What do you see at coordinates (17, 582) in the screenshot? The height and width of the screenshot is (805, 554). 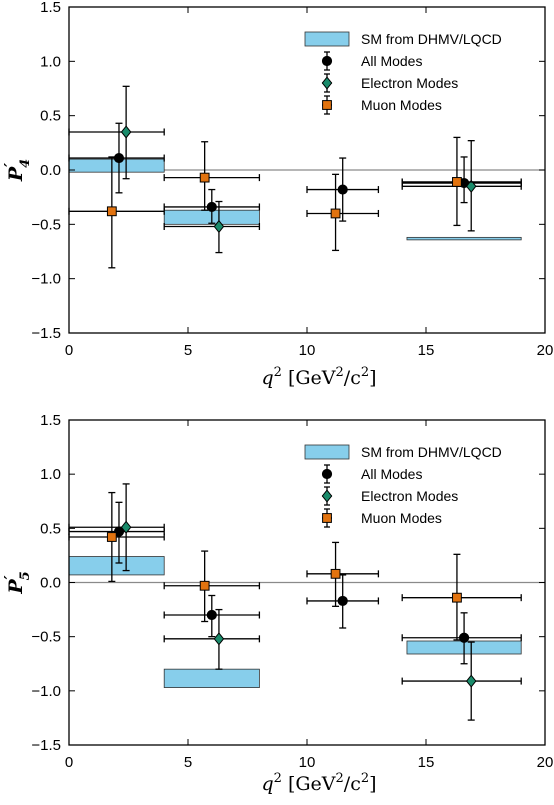 I see `y-axis-title: P′5` at bounding box center [17, 582].